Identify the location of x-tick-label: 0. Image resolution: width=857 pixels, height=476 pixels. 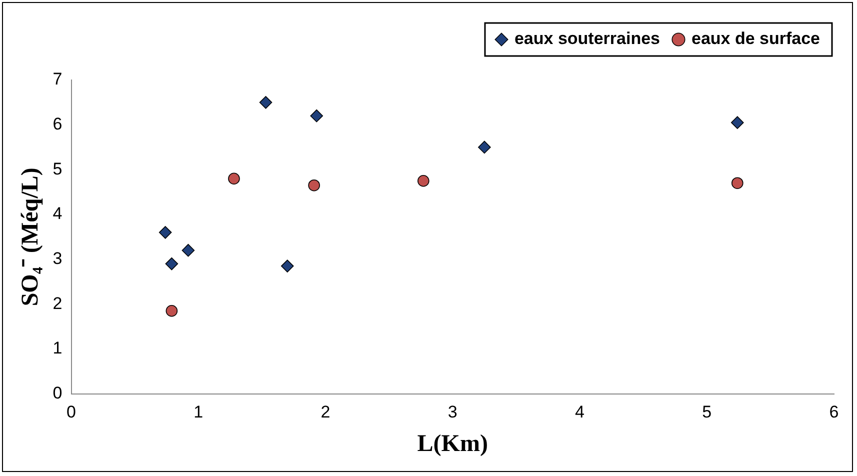
(71, 412).